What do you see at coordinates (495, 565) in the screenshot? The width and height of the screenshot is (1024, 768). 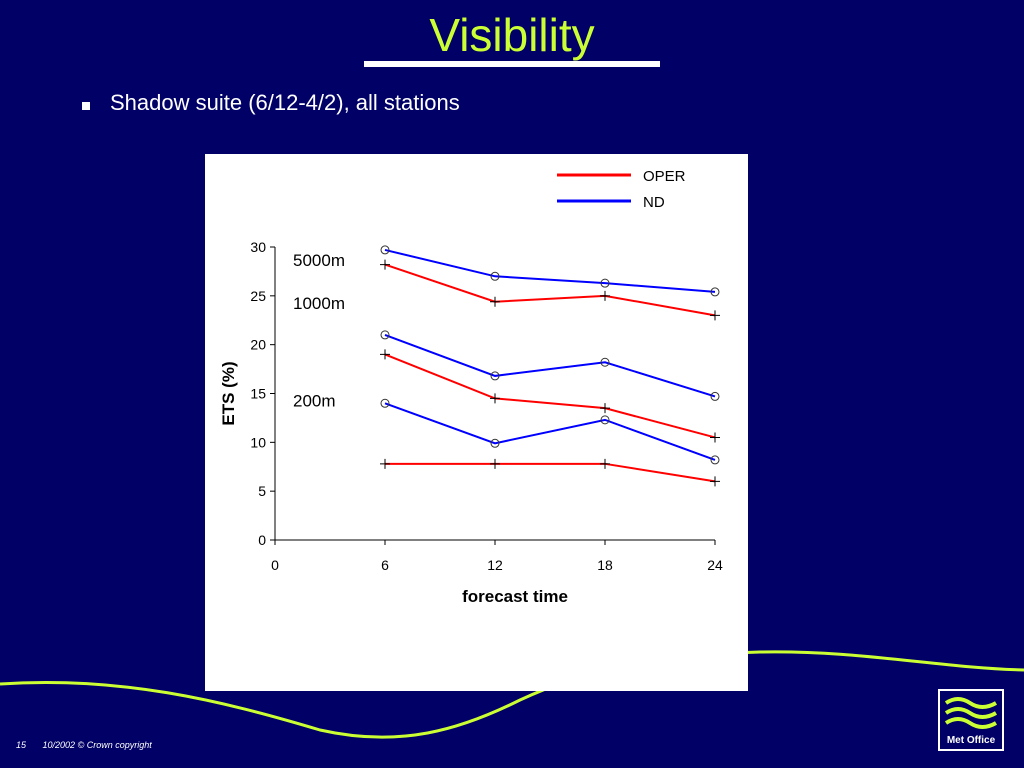 I see `x-tick-label: 12` at bounding box center [495, 565].